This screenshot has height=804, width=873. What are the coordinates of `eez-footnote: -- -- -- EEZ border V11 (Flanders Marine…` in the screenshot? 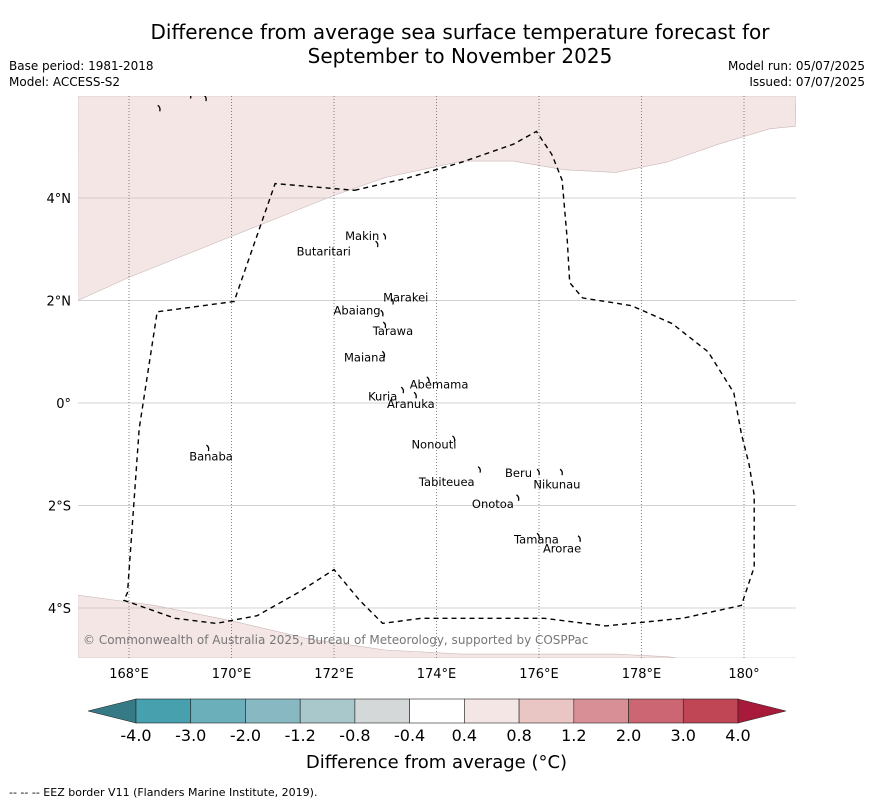 It's located at (163, 792).